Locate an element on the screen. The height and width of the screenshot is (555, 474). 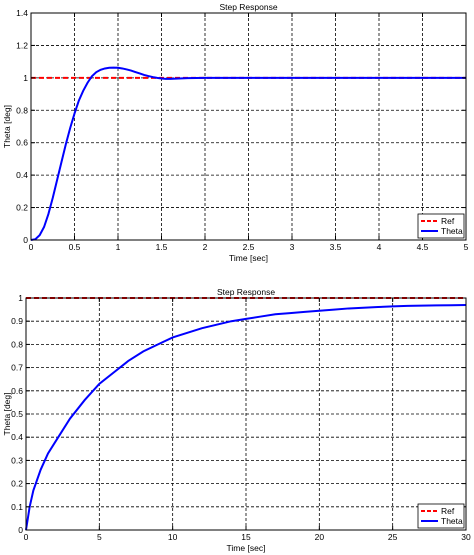
x-tick-label: 2.5 is located at coordinates (249, 247).